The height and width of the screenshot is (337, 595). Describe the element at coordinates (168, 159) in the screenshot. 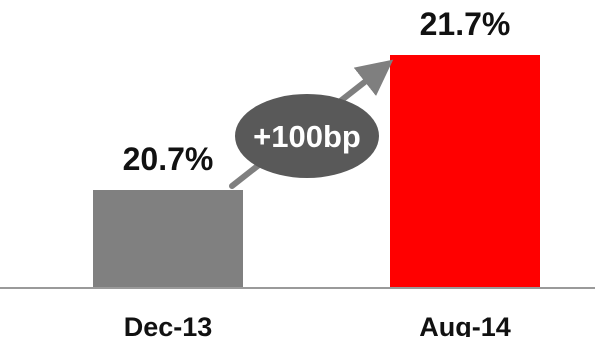

I see `value-label-dec-13: 20.7%` at that location.